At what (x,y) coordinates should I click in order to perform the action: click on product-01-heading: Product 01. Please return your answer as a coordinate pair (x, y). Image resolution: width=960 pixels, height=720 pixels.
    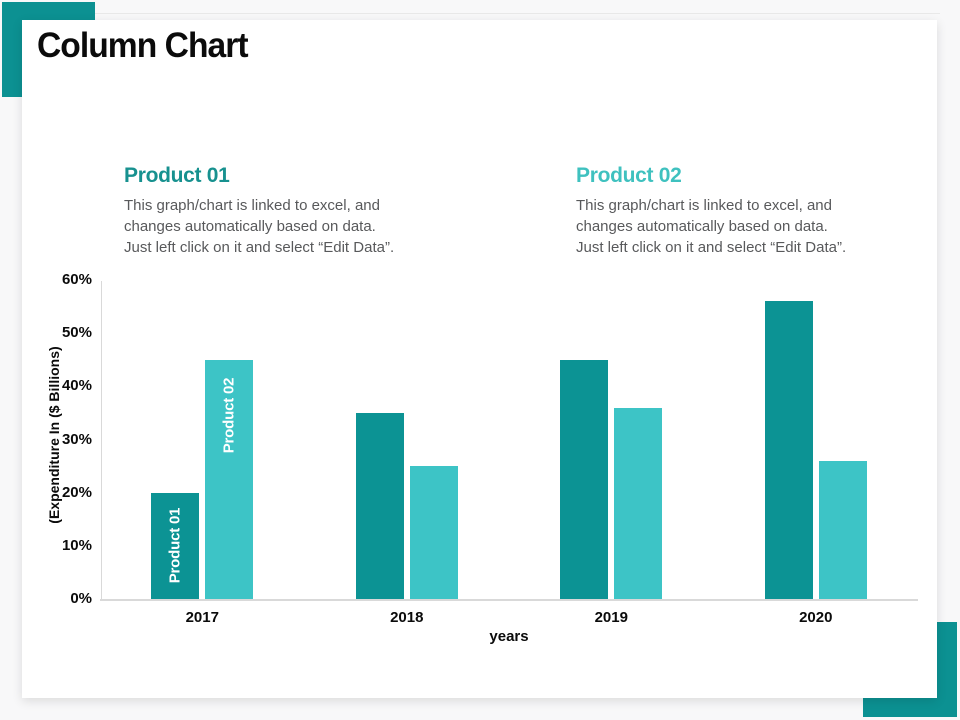
    Looking at the image, I should click on (177, 175).